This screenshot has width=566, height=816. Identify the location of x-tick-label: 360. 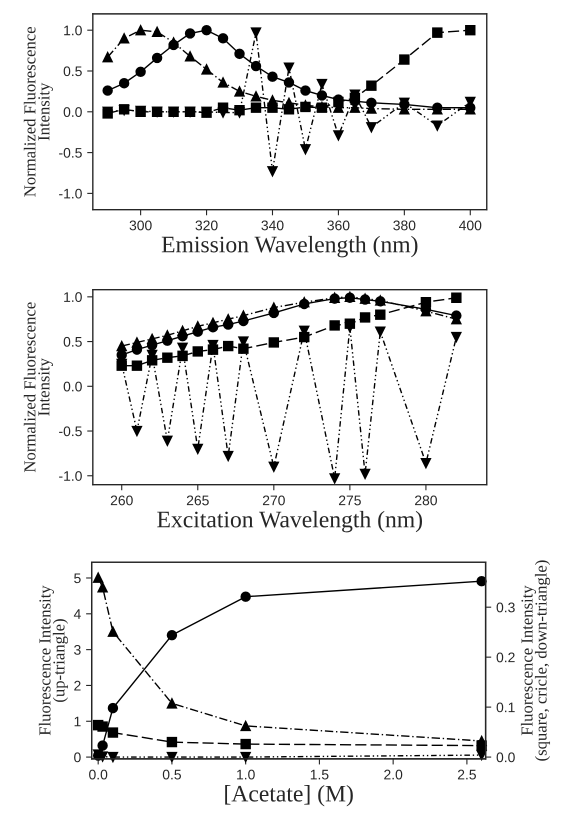
(338, 225).